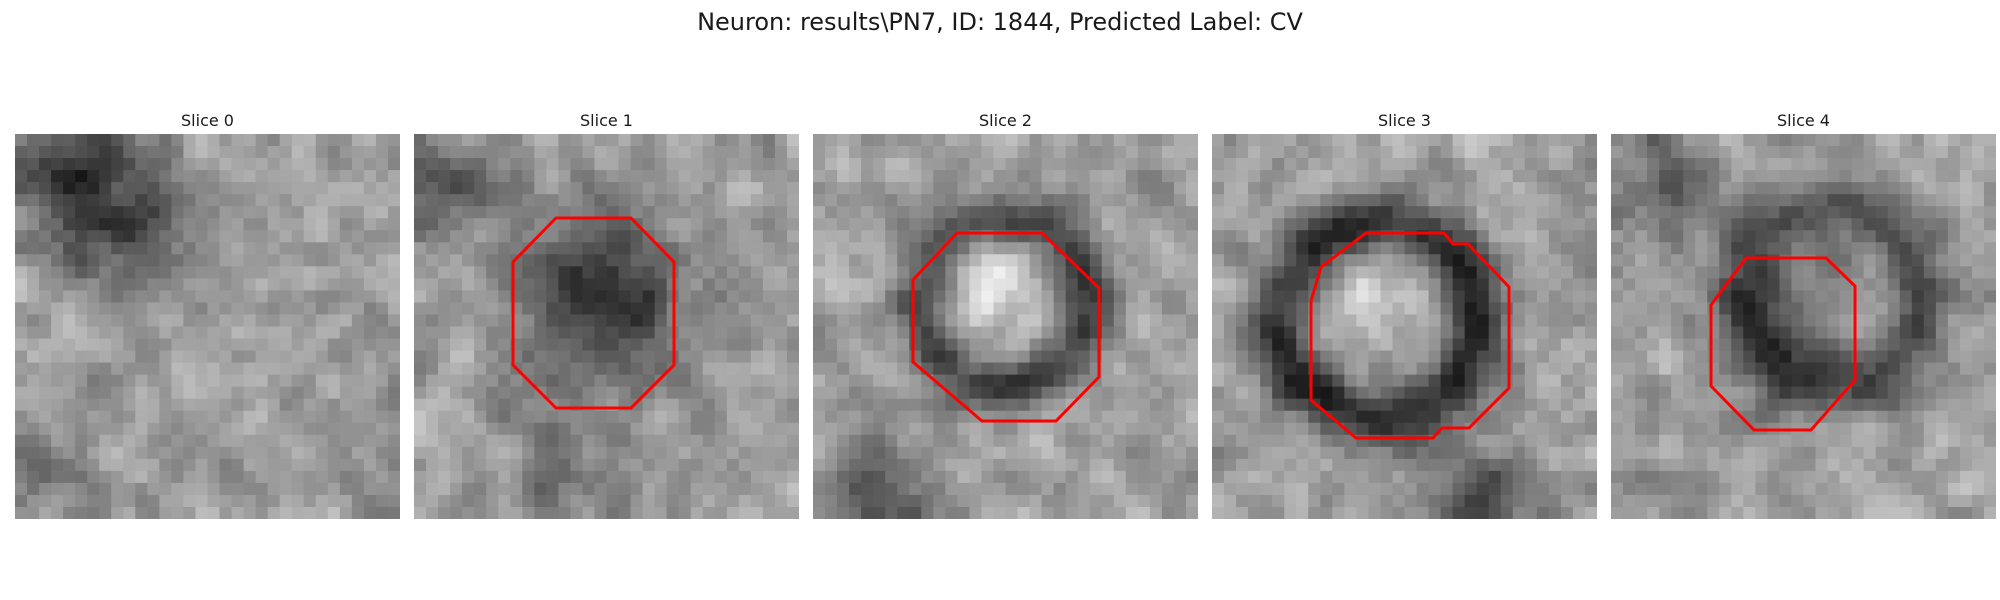 This screenshot has width=2000, height=600. I want to click on slice-panel-0: Slice 0, so click(207, 313).